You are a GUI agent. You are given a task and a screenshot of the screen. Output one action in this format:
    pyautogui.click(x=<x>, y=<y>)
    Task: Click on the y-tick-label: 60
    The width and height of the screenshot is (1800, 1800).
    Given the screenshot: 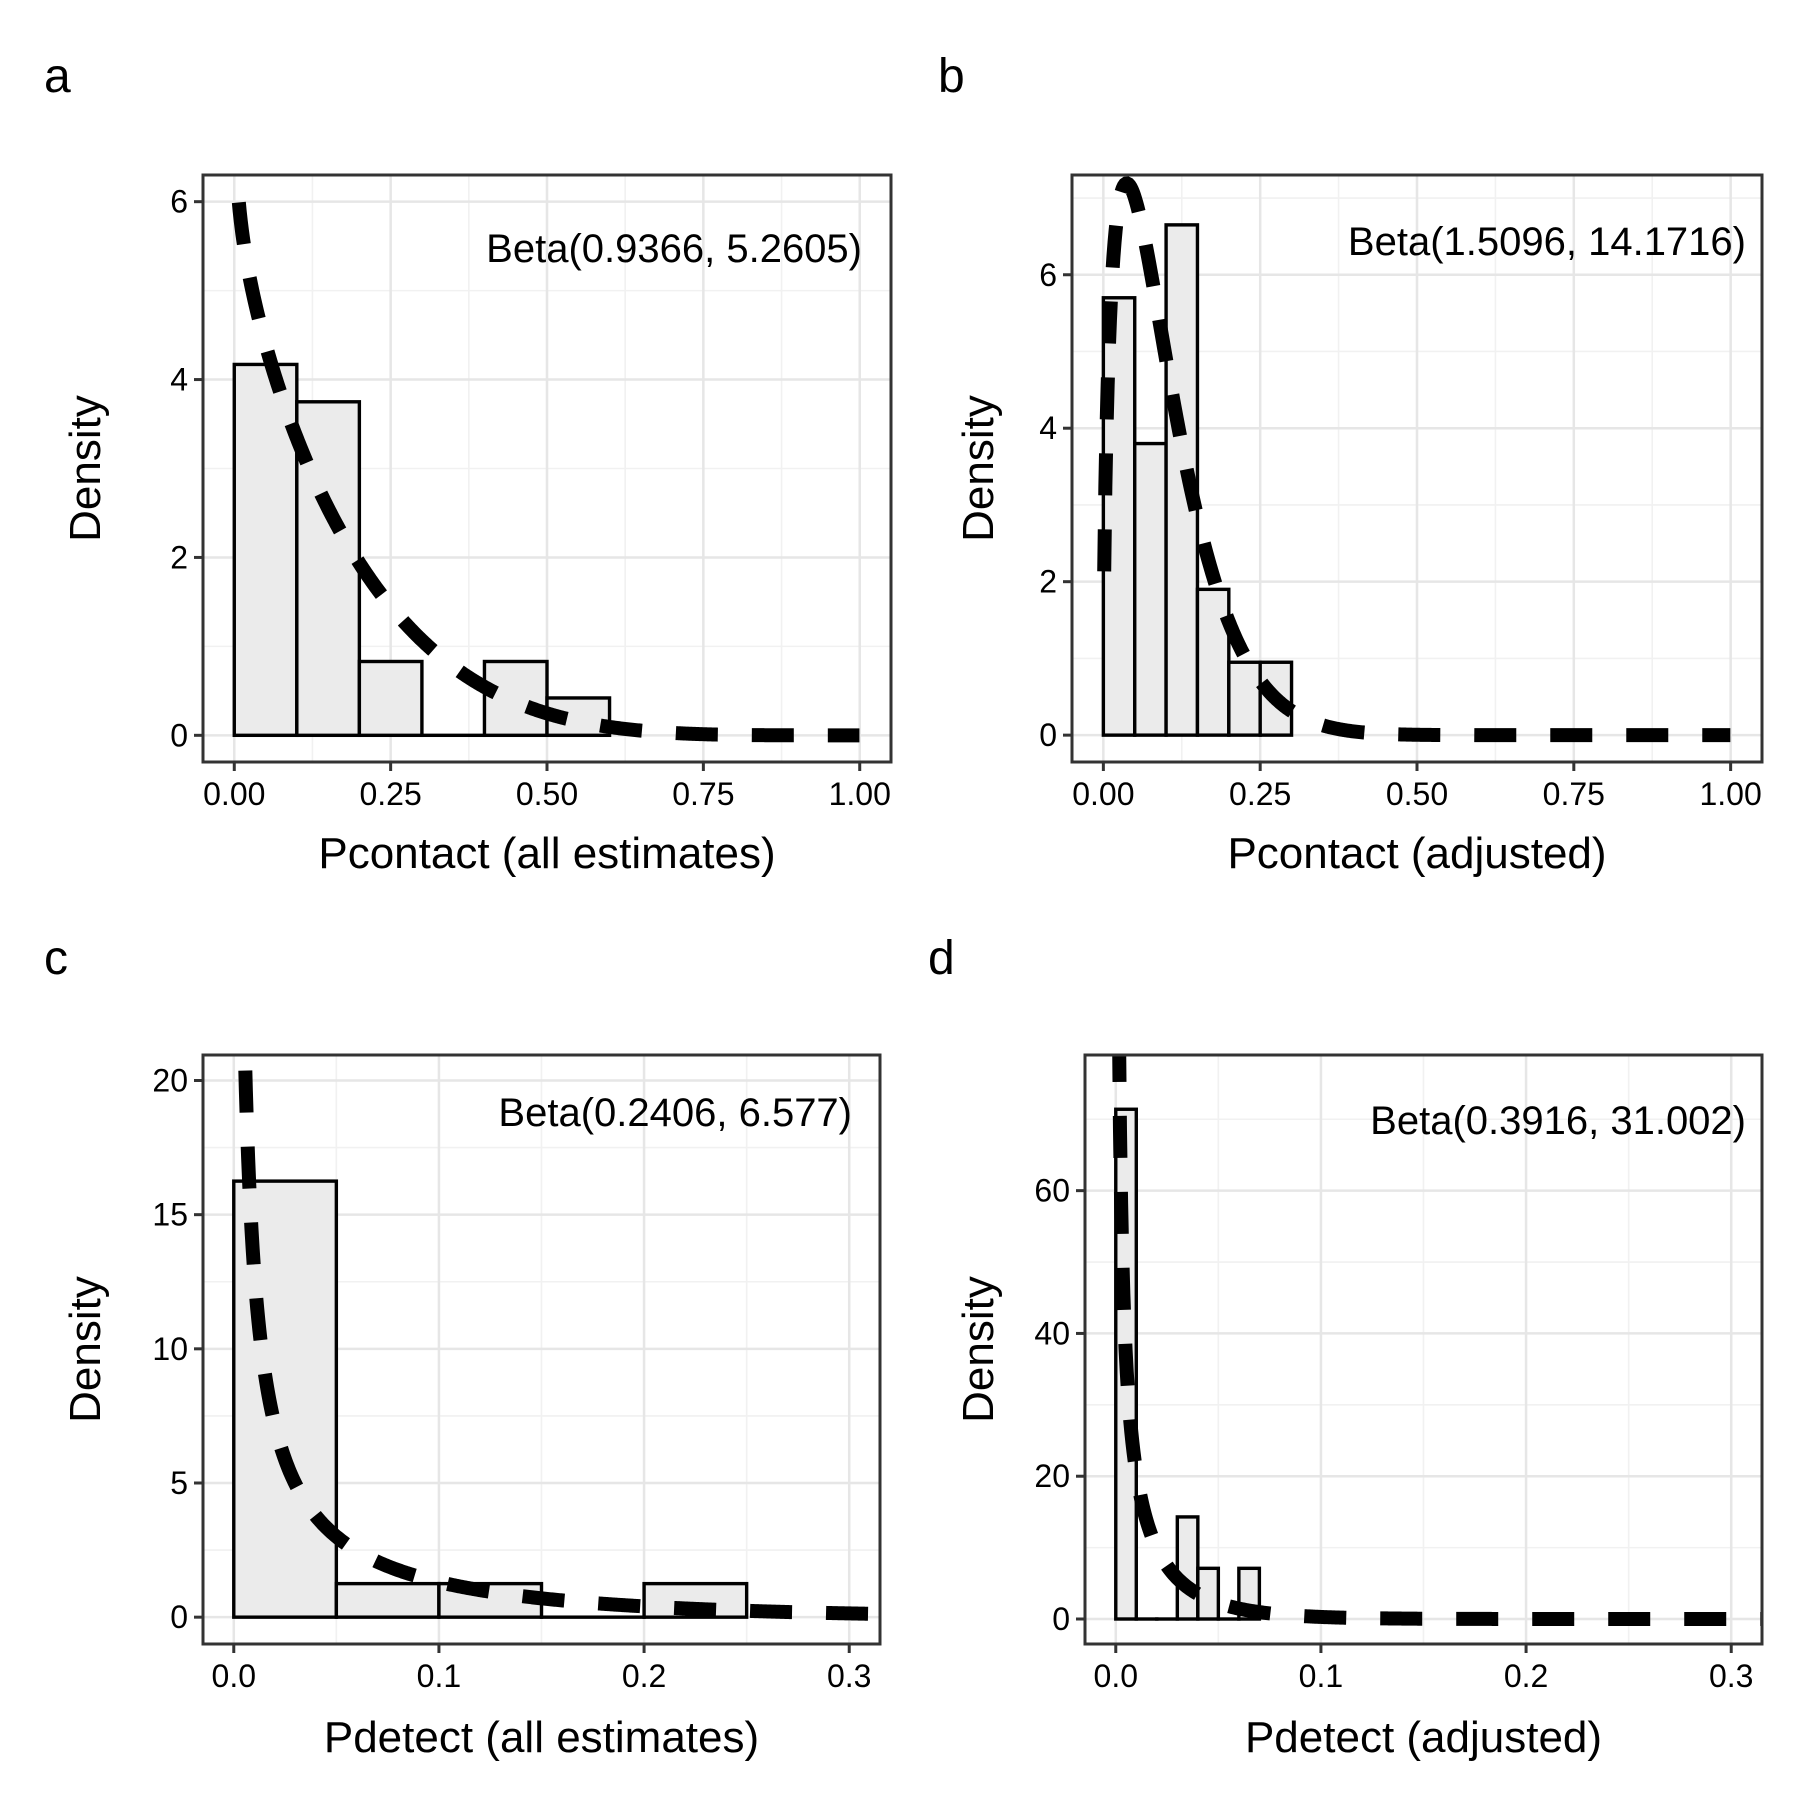 What is the action you would take?
    pyautogui.click(x=1052, y=1191)
    